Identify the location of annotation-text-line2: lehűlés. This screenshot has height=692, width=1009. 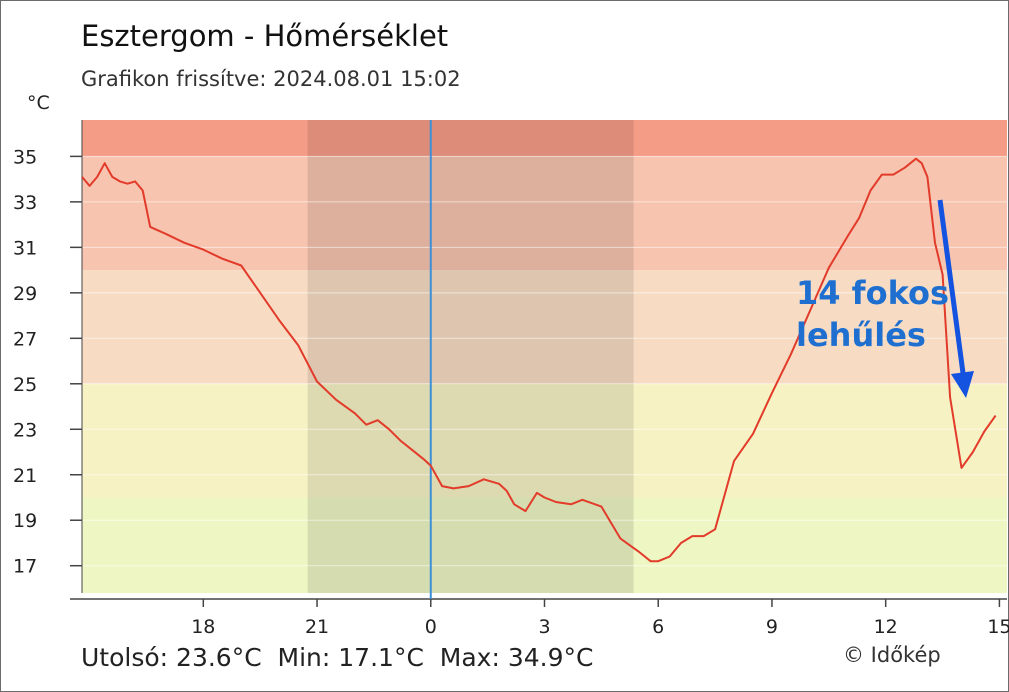
(861, 335).